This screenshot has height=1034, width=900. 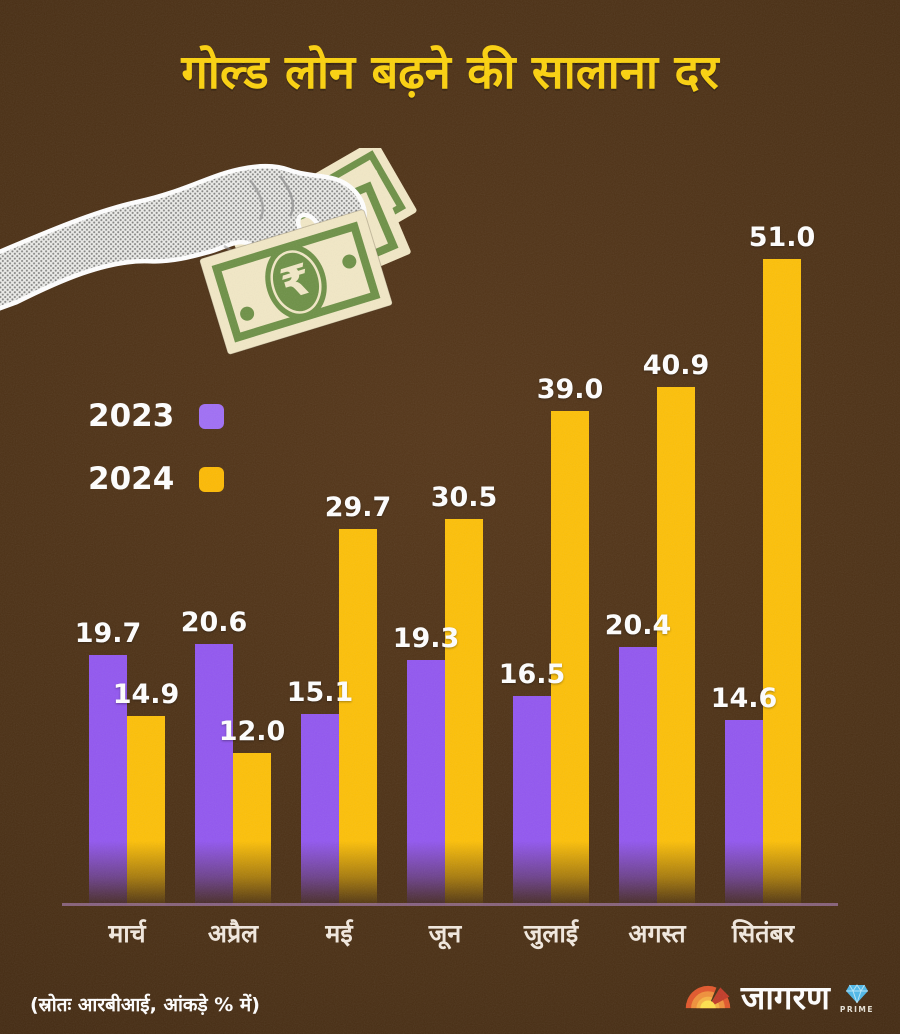 I want to click on brand-sub-label: PRIME, so click(x=856, y=1009).